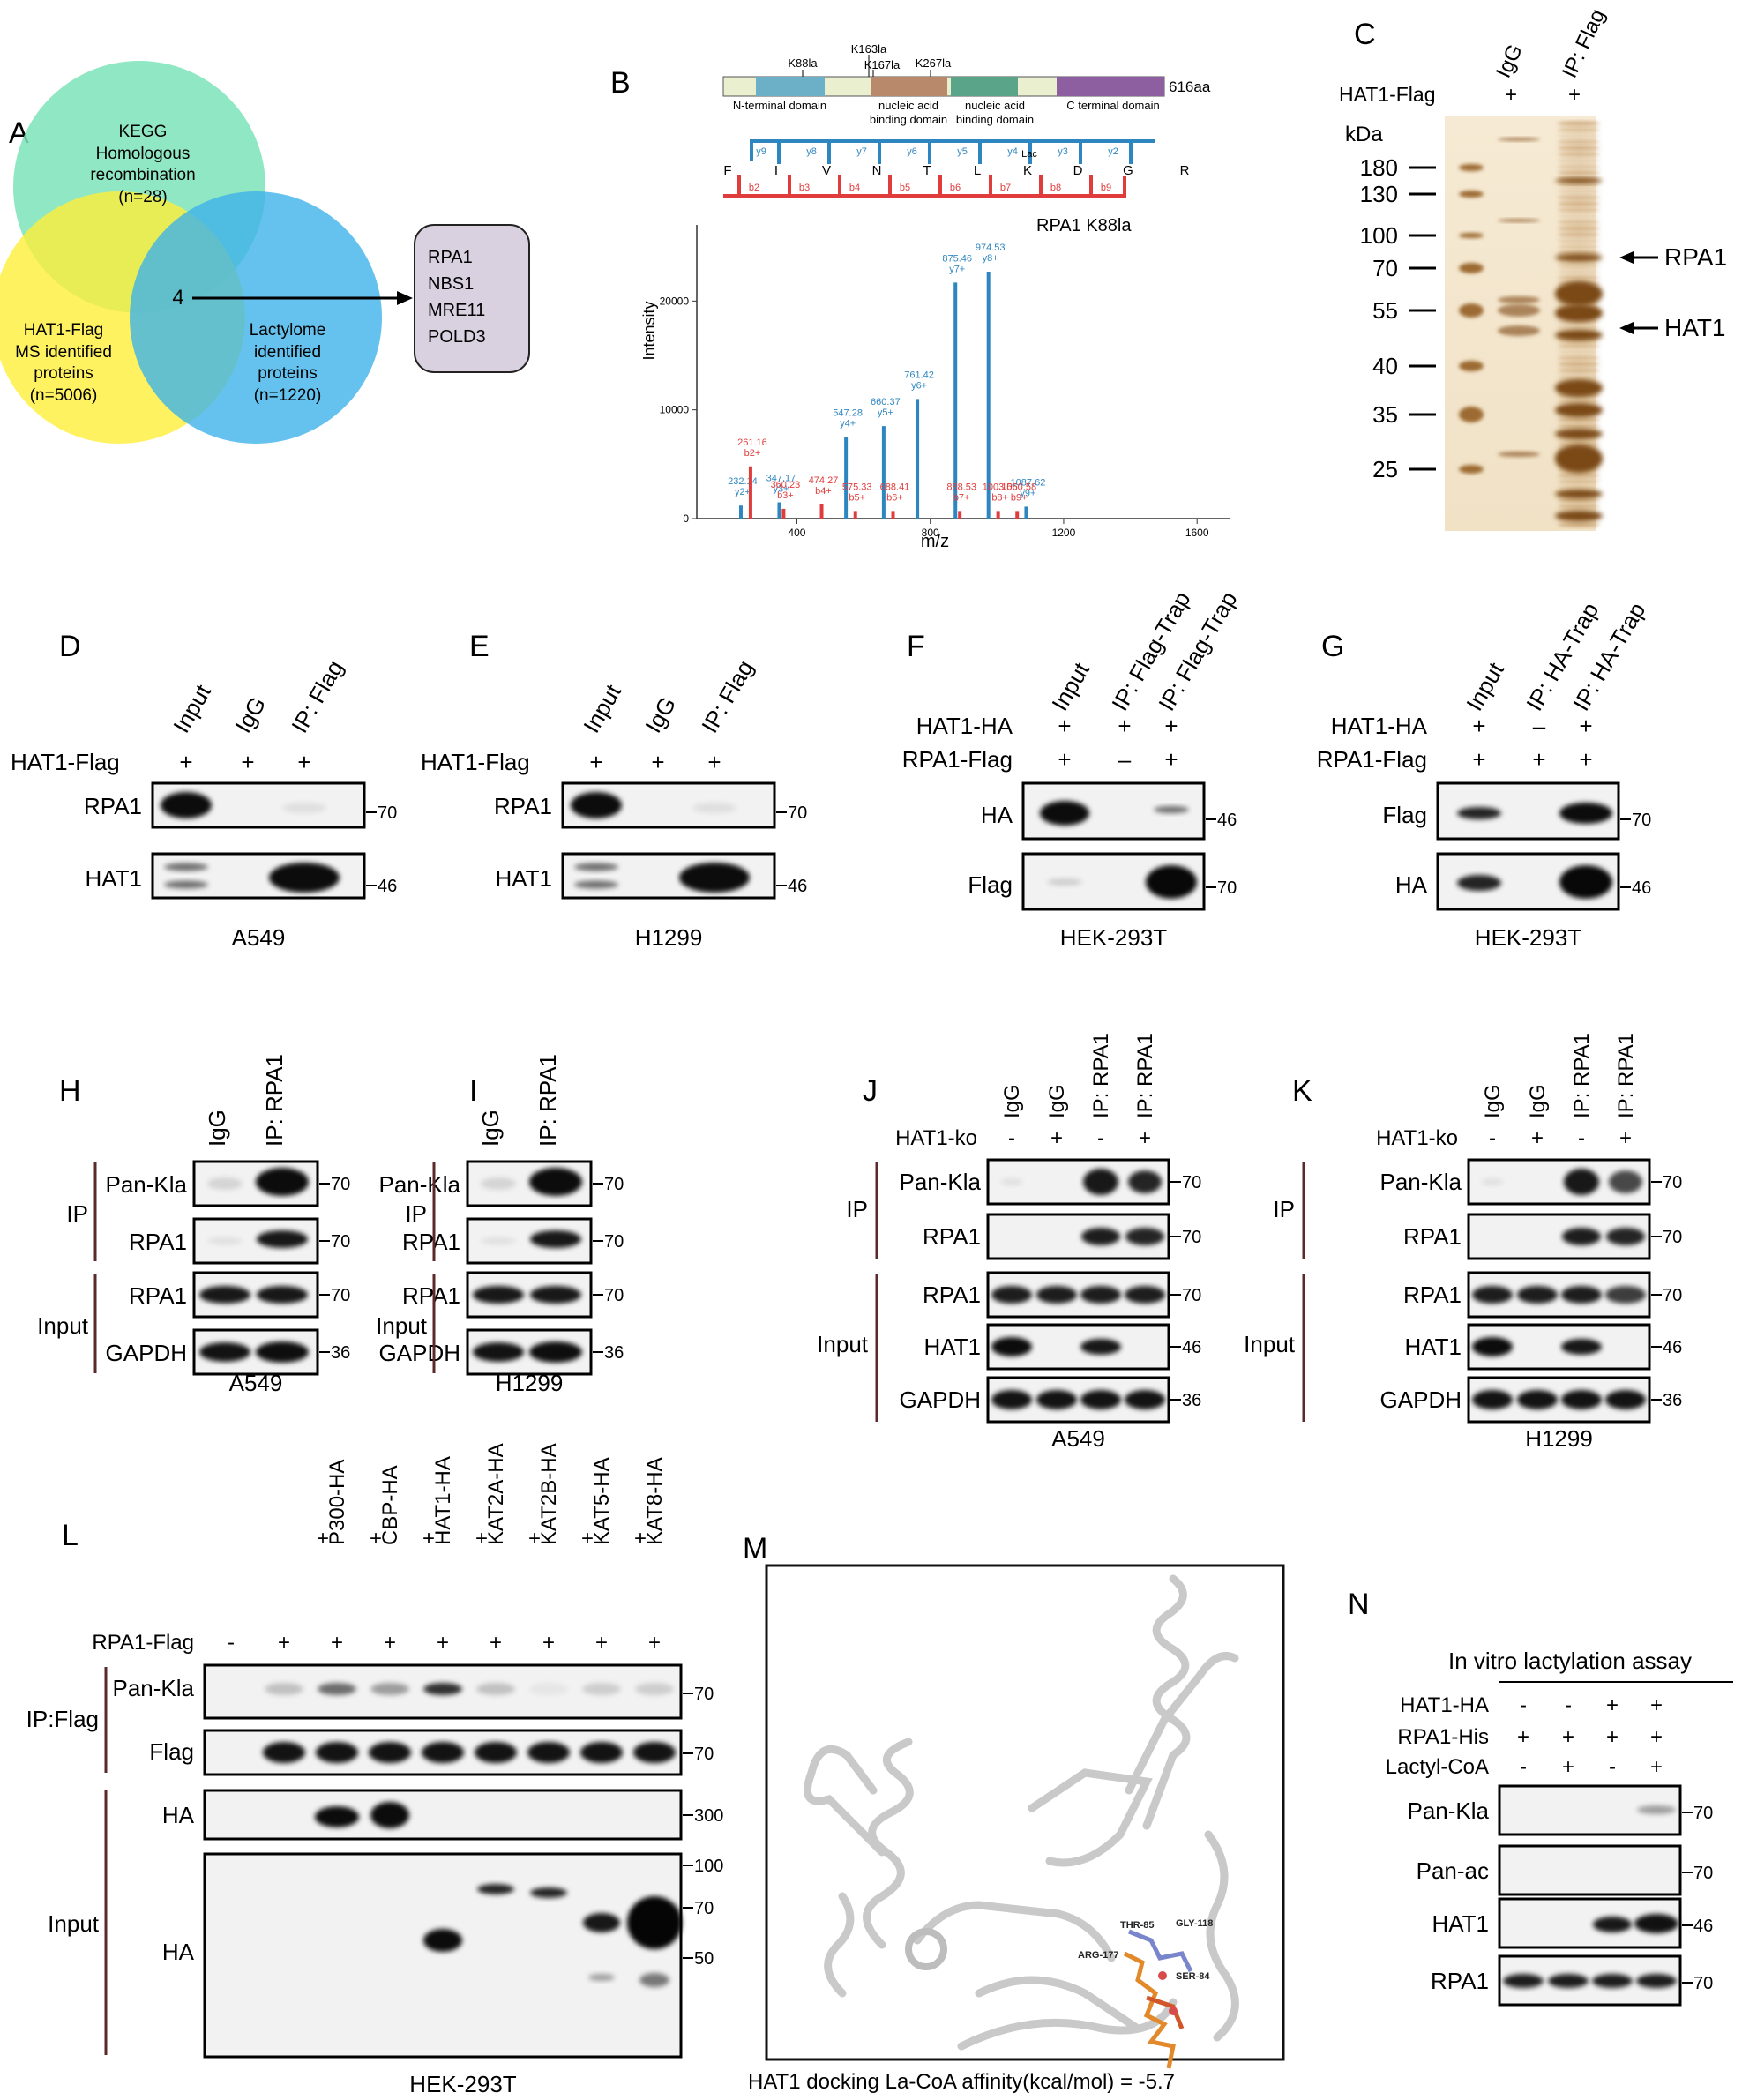 The image size is (1742, 2100). Describe the element at coordinates (1672, 328) in the screenshot. I see `arrow-hat1: HAT1` at that location.